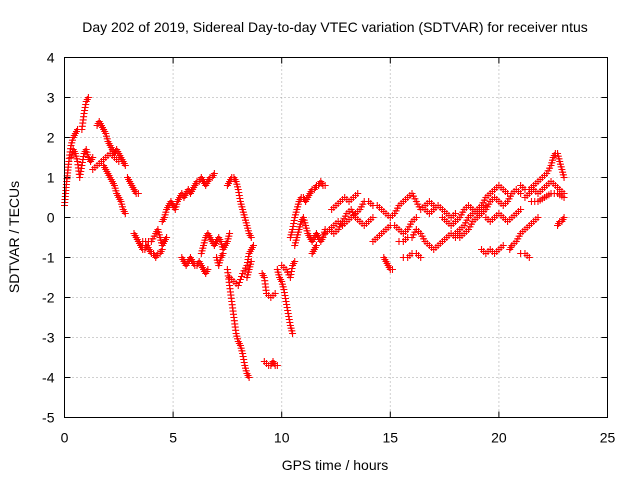 This screenshot has height=480, width=640. Describe the element at coordinates (173, 438) in the screenshot. I see `x-tick-label: 5` at that location.